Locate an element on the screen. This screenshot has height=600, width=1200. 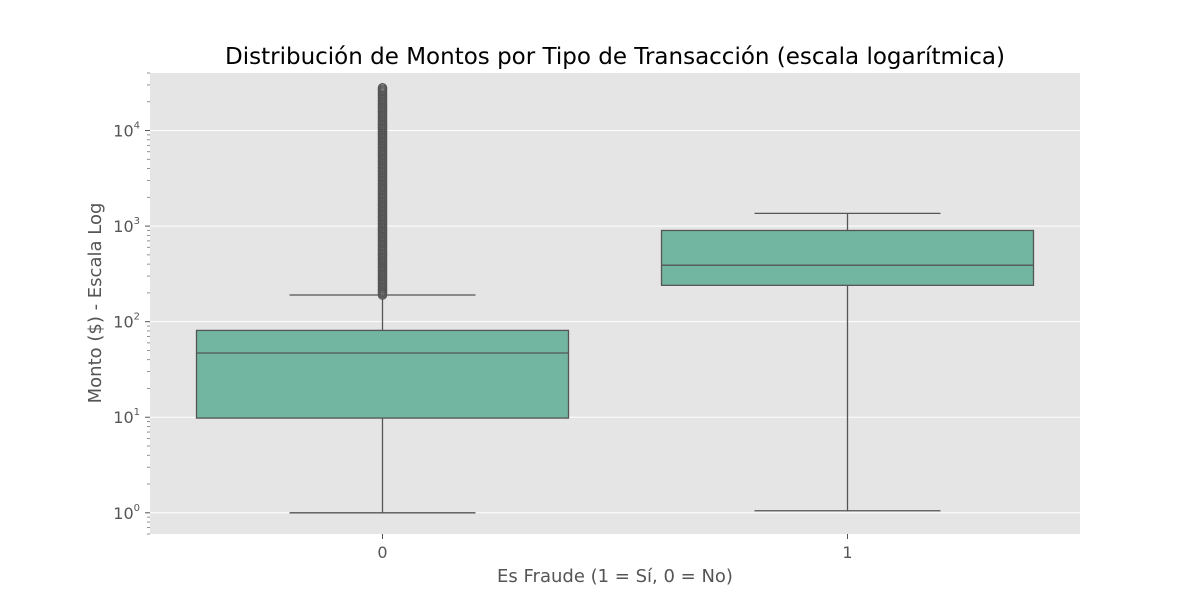
y-tick-label: 10⁰ is located at coordinates (126, 513).